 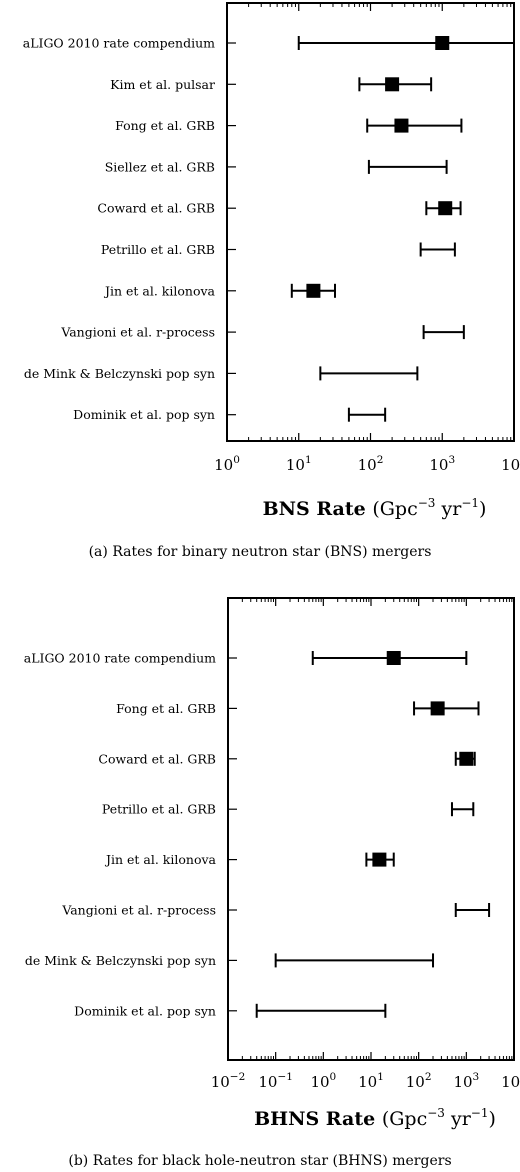 I want to click on chart-1-xaxis-label-mid: yr, so click(x=458, y=1119).